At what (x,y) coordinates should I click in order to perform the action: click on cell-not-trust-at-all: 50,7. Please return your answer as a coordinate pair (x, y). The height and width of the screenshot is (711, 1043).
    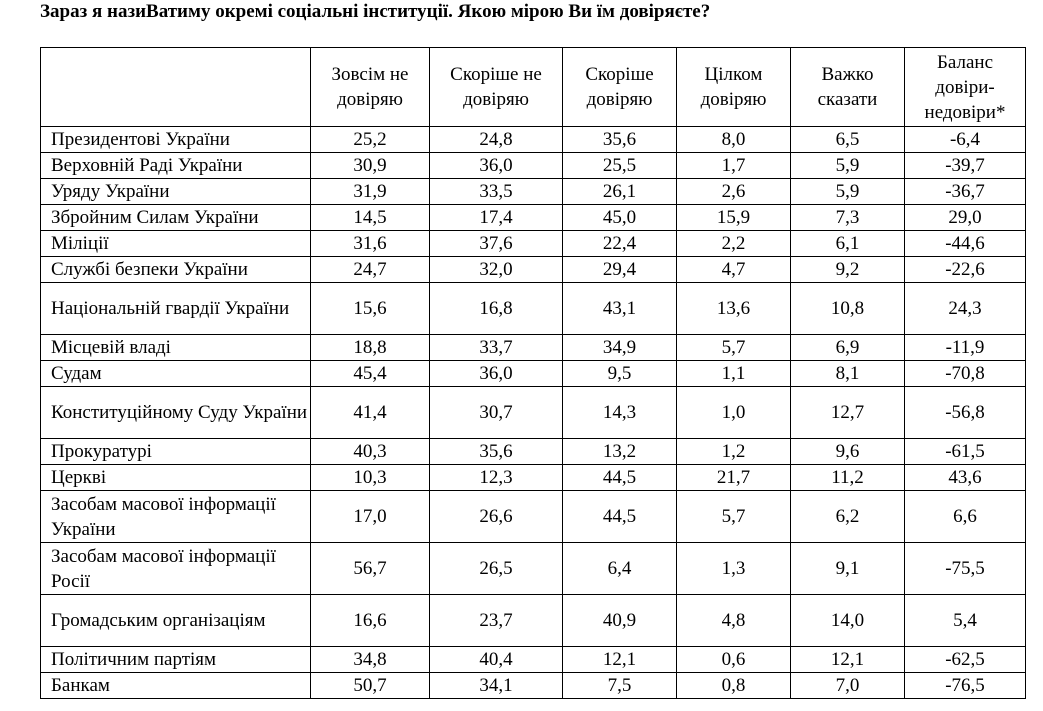
    Looking at the image, I should click on (370, 685).